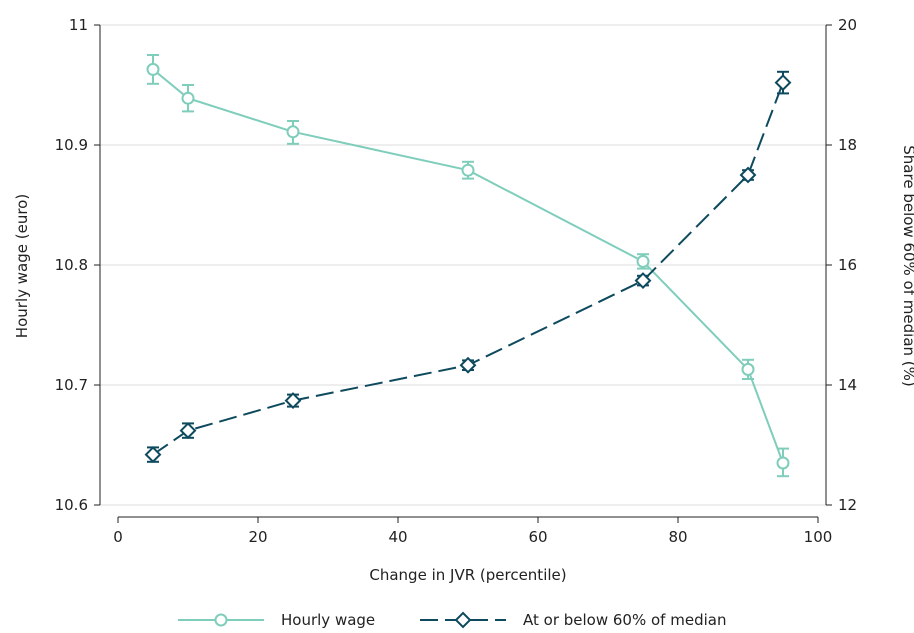  What do you see at coordinates (624, 620) in the screenshot?
I see `legend-label-at-or-below: At or below 60% of median` at bounding box center [624, 620].